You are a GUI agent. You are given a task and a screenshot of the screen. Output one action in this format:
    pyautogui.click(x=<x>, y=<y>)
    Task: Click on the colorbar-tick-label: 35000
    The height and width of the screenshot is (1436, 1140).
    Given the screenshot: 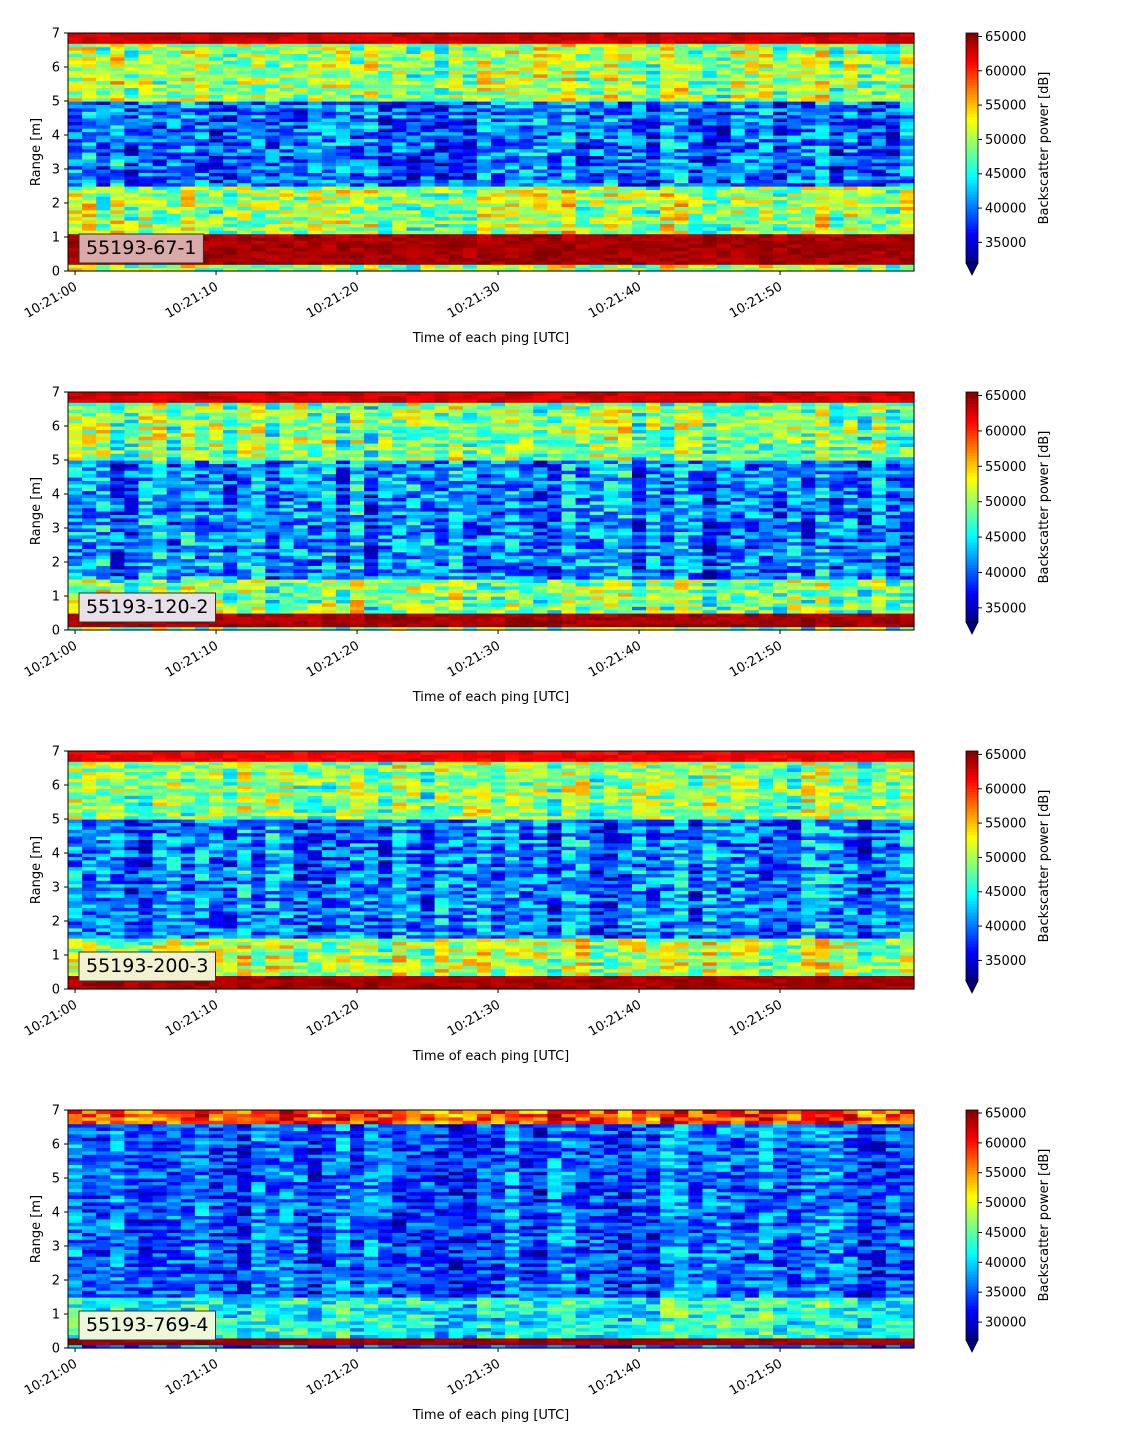 What is the action you would take?
    pyautogui.click(x=1005, y=243)
    